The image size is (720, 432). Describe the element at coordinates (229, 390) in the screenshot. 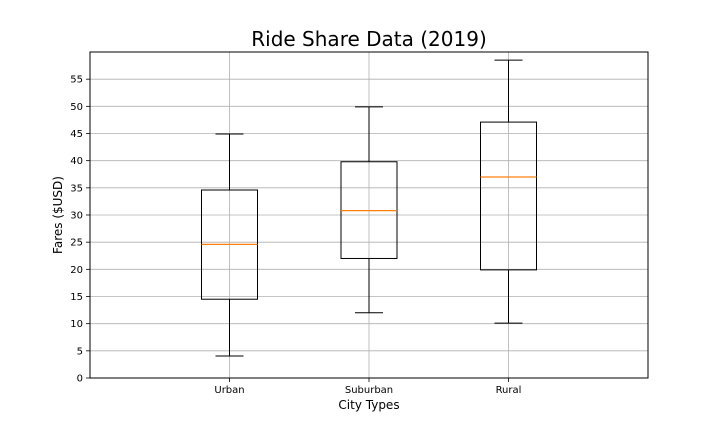

I see `x-tick-label: Urban` at that location.